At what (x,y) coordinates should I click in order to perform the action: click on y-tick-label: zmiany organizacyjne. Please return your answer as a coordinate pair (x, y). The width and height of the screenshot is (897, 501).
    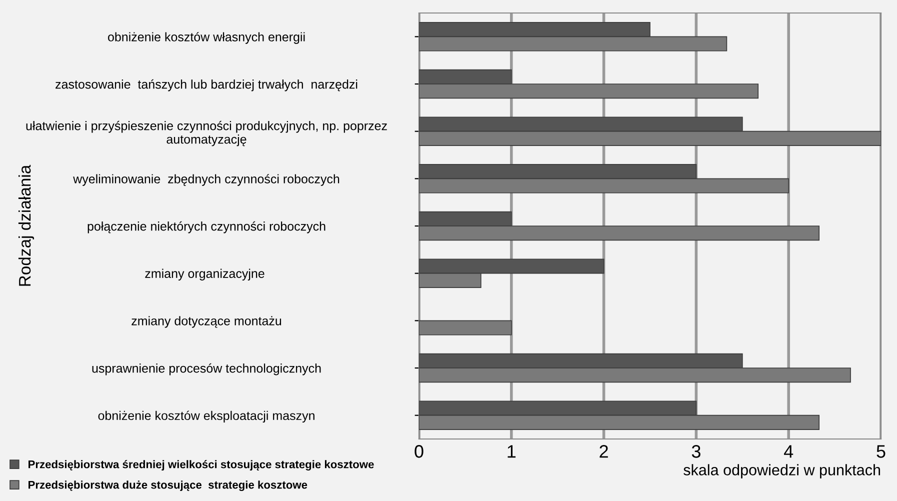
    Looking at the image, I should click on (204, 274).